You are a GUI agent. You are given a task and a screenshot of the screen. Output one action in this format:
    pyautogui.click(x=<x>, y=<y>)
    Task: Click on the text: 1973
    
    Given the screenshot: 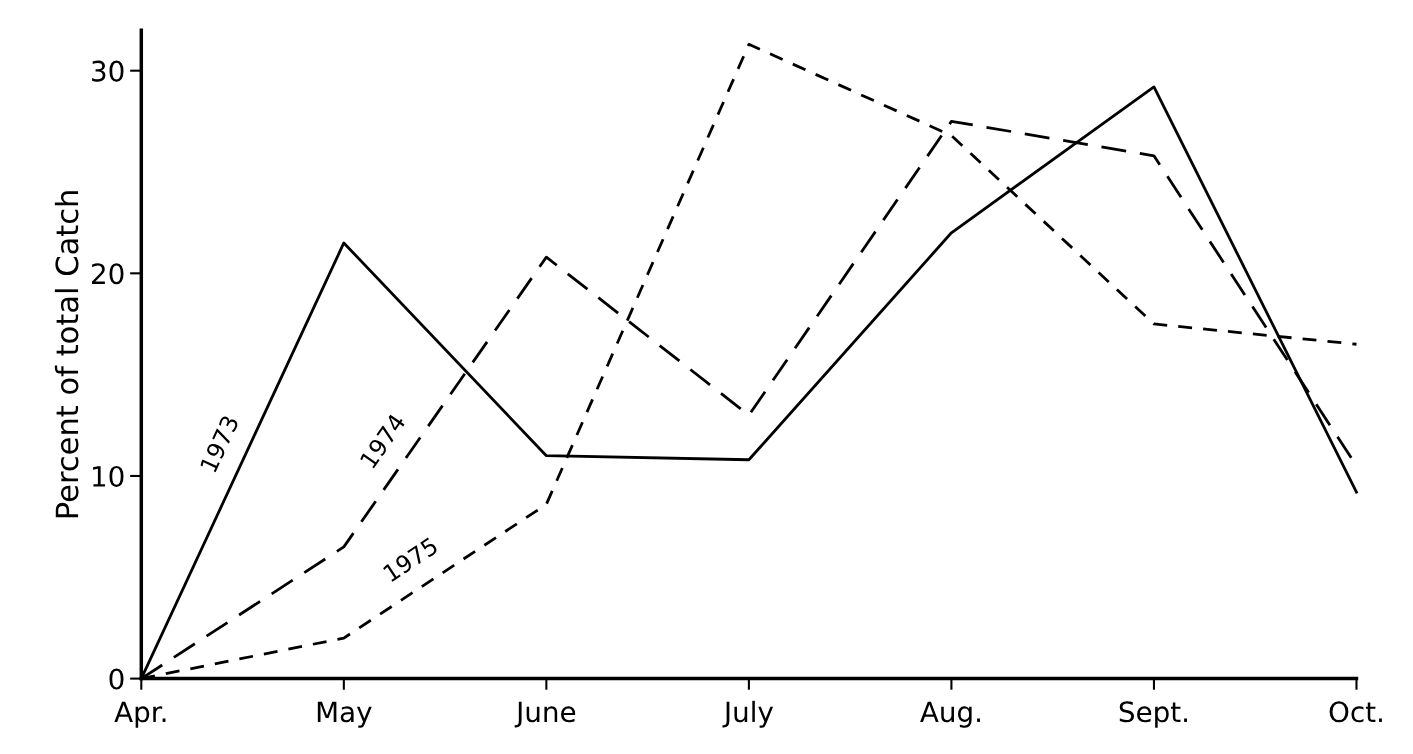 What is the action you would take?
    pyautogui.click(x=219, y=443)
    